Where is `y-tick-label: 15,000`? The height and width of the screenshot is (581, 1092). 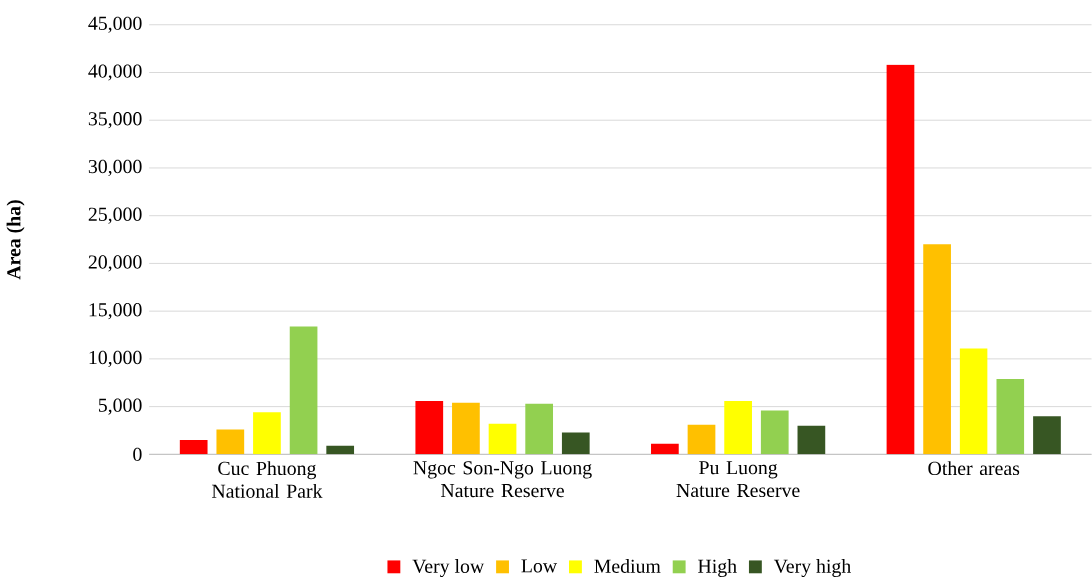 y-tick-label: 15,000 is located at coordinates (115, 311).